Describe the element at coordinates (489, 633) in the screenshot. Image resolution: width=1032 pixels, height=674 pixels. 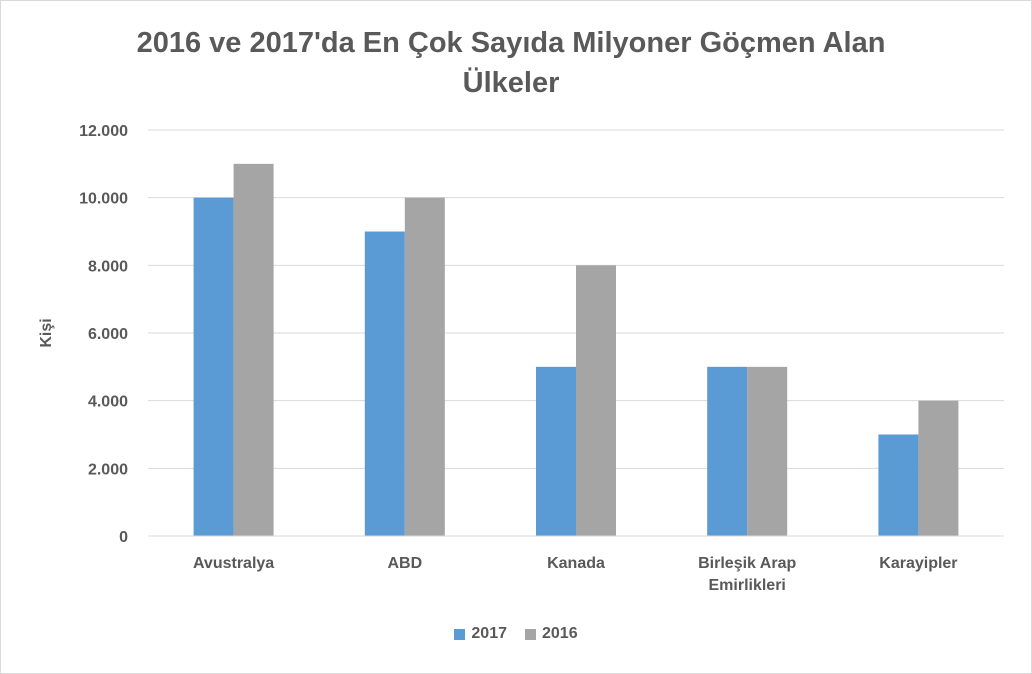
I see `legend-label: 2017` at that location.